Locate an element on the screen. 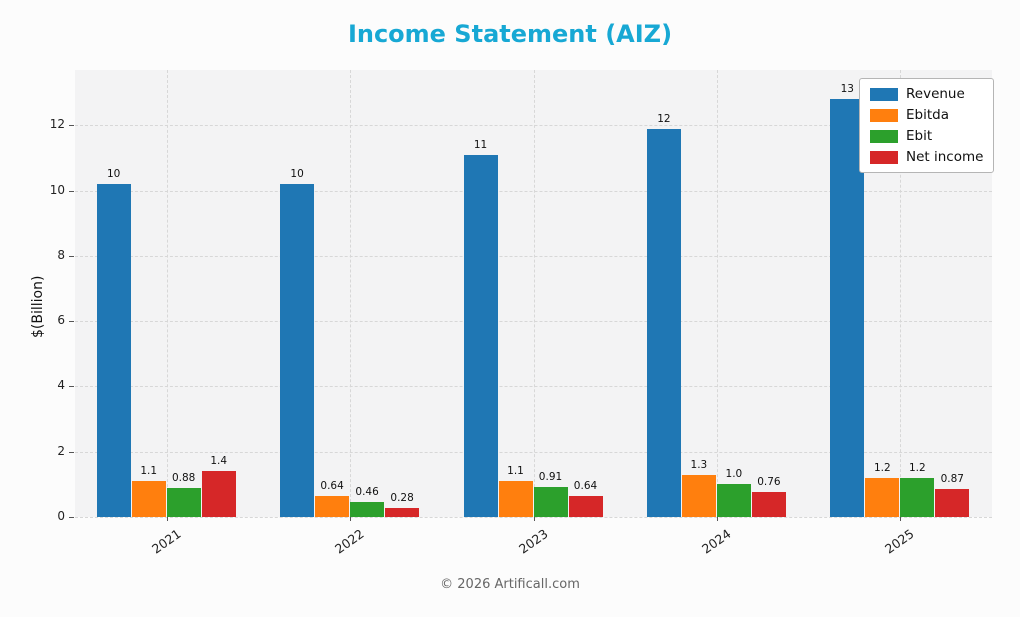 The width and height of the screenshot is (1020, 617). bar-value-ebit-2023: 0.91 is located at coordinates (550, 477).